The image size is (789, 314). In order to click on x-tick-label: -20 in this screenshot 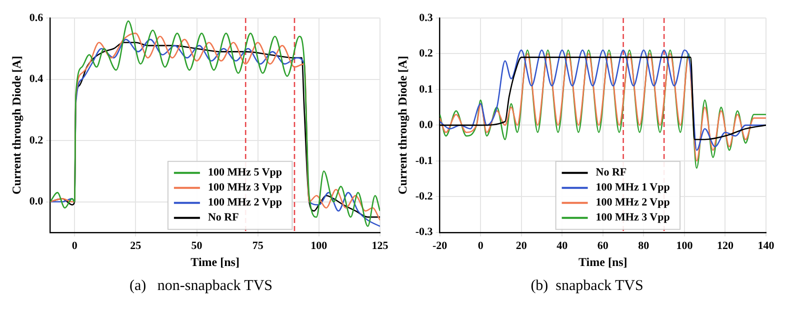, I will do `click(440, 246)`.